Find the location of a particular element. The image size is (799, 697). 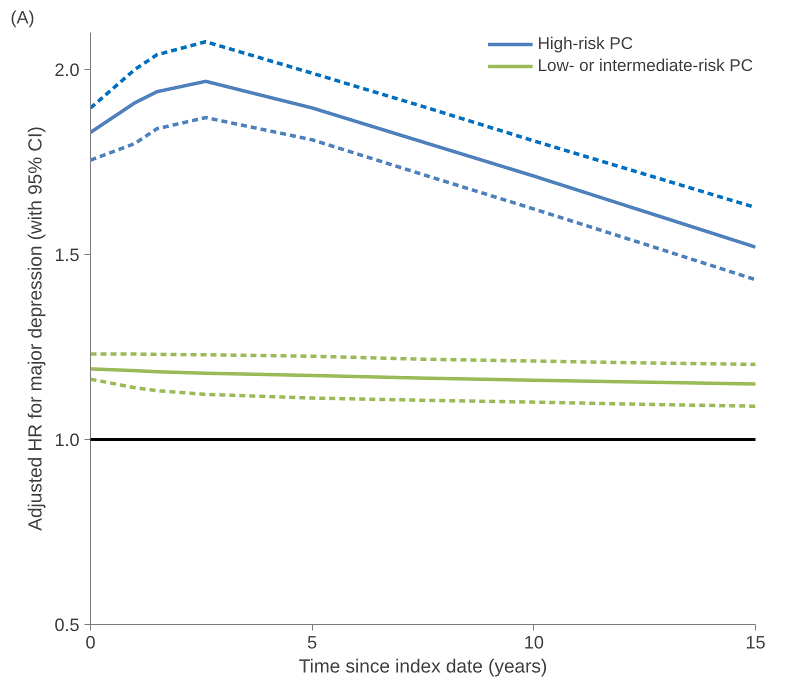

y-tick-label: 1.0 is located at coordinates (67, 440).